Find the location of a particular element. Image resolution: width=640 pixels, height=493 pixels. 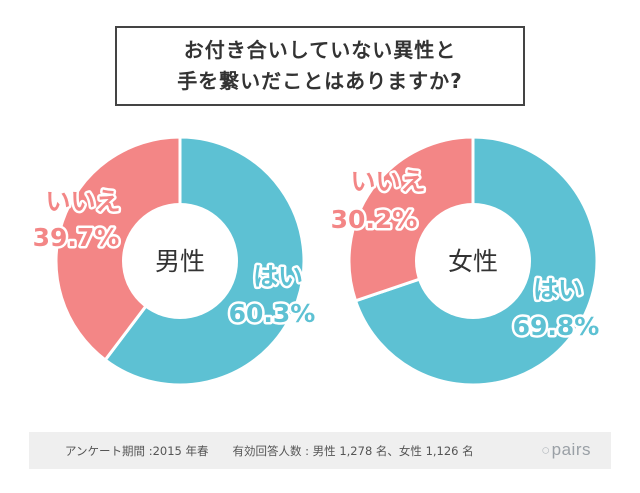

survey-period: アンケート期間 :2015 年春 is located at coordinates (137, 450).